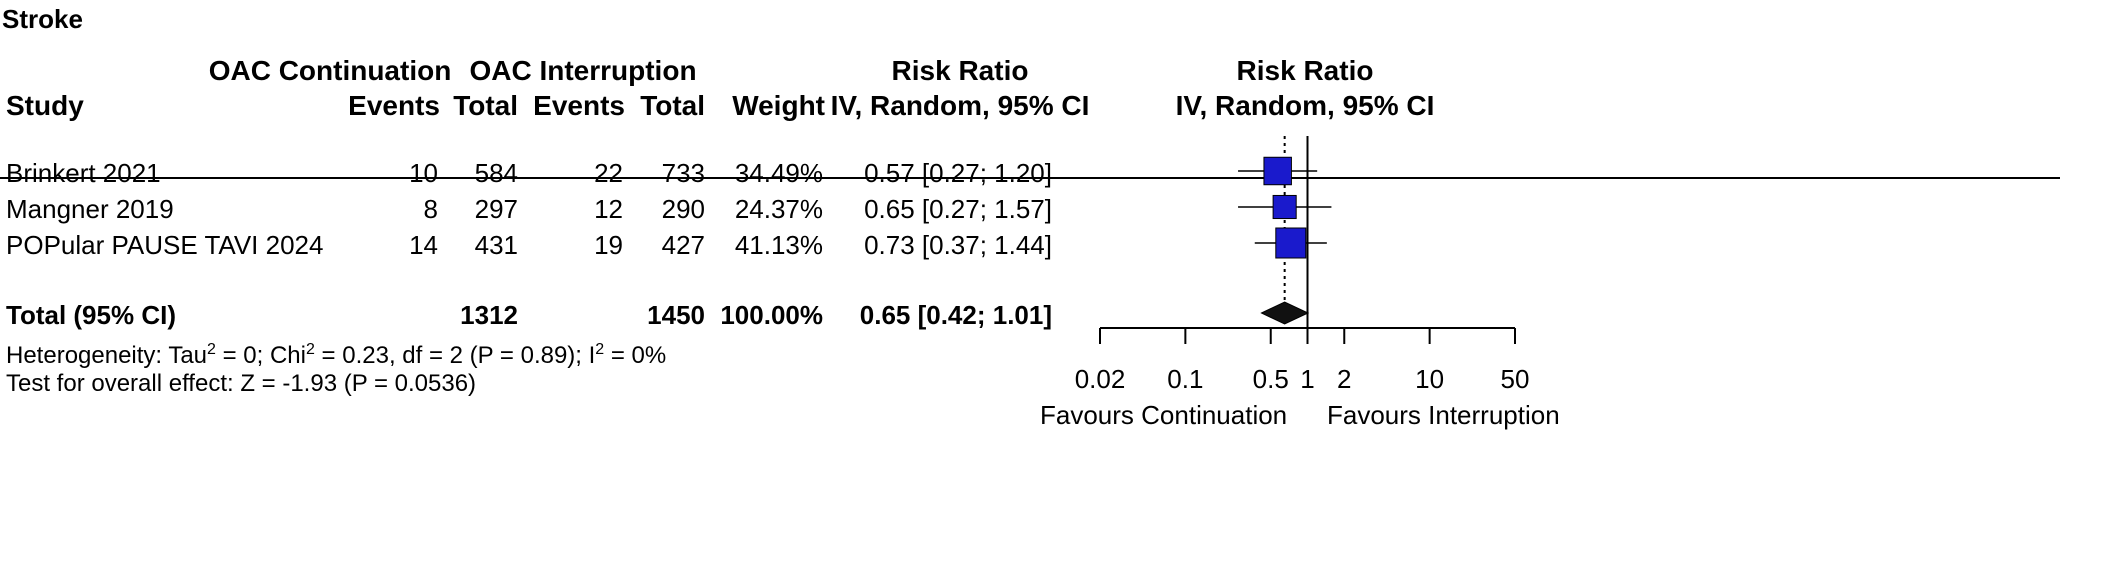 Image resolution: width=2118 pixels, height=587 pixels. What do you see at coordinates (608, 245) in the screenshot?
I see `events2-cell: 19` at bounding box center [608, 245].